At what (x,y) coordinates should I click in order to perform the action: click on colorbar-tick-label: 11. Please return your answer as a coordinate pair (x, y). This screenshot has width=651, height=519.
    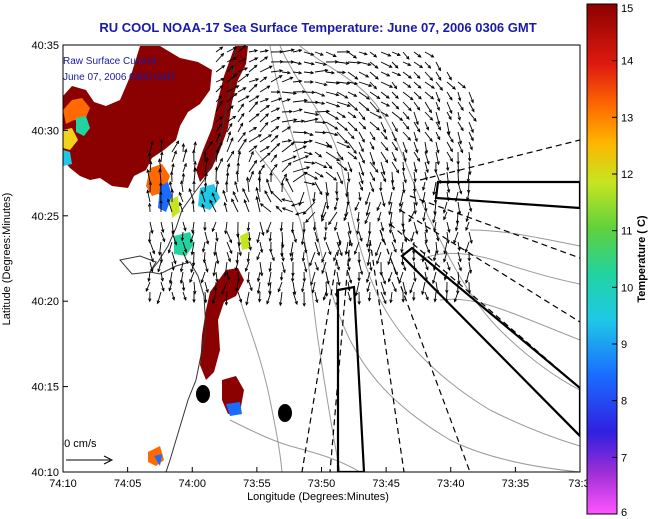
    Looking at the image, I should click on (626, 232).